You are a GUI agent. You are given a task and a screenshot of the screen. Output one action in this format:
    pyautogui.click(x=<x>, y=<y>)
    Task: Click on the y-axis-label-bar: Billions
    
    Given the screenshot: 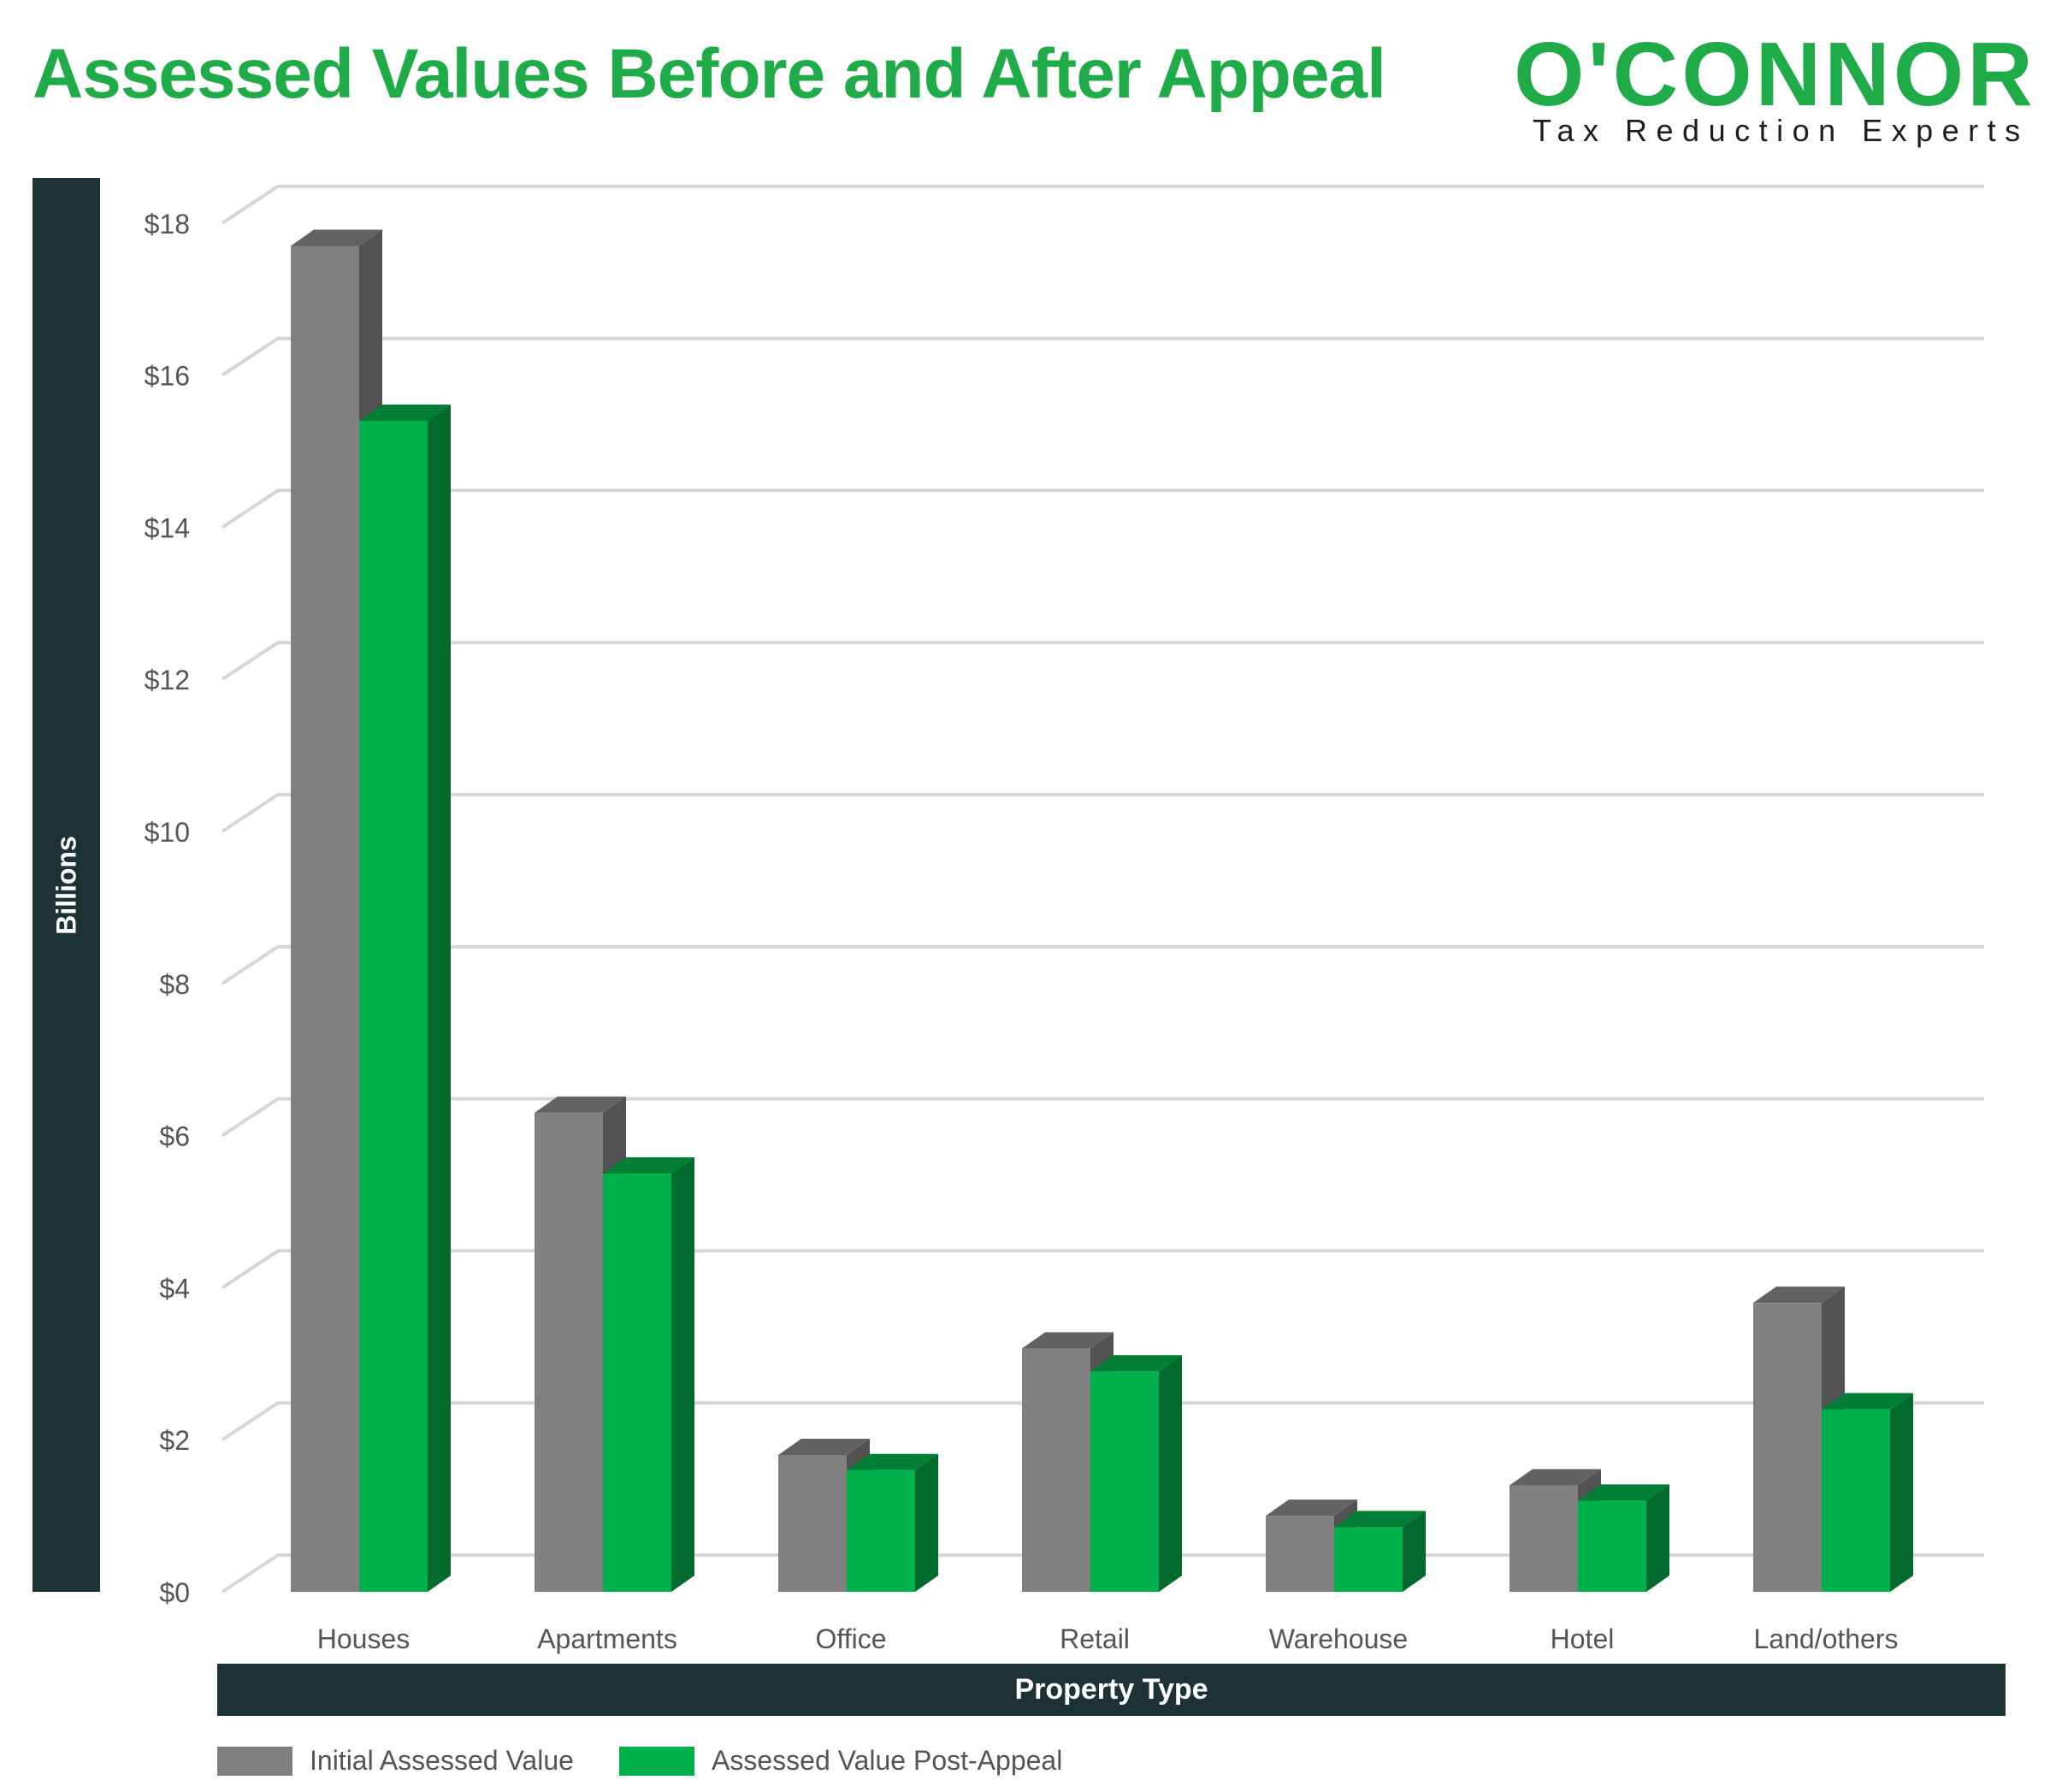 What is the action you would take?
    pyautogui.click(x=66, y=885)
    